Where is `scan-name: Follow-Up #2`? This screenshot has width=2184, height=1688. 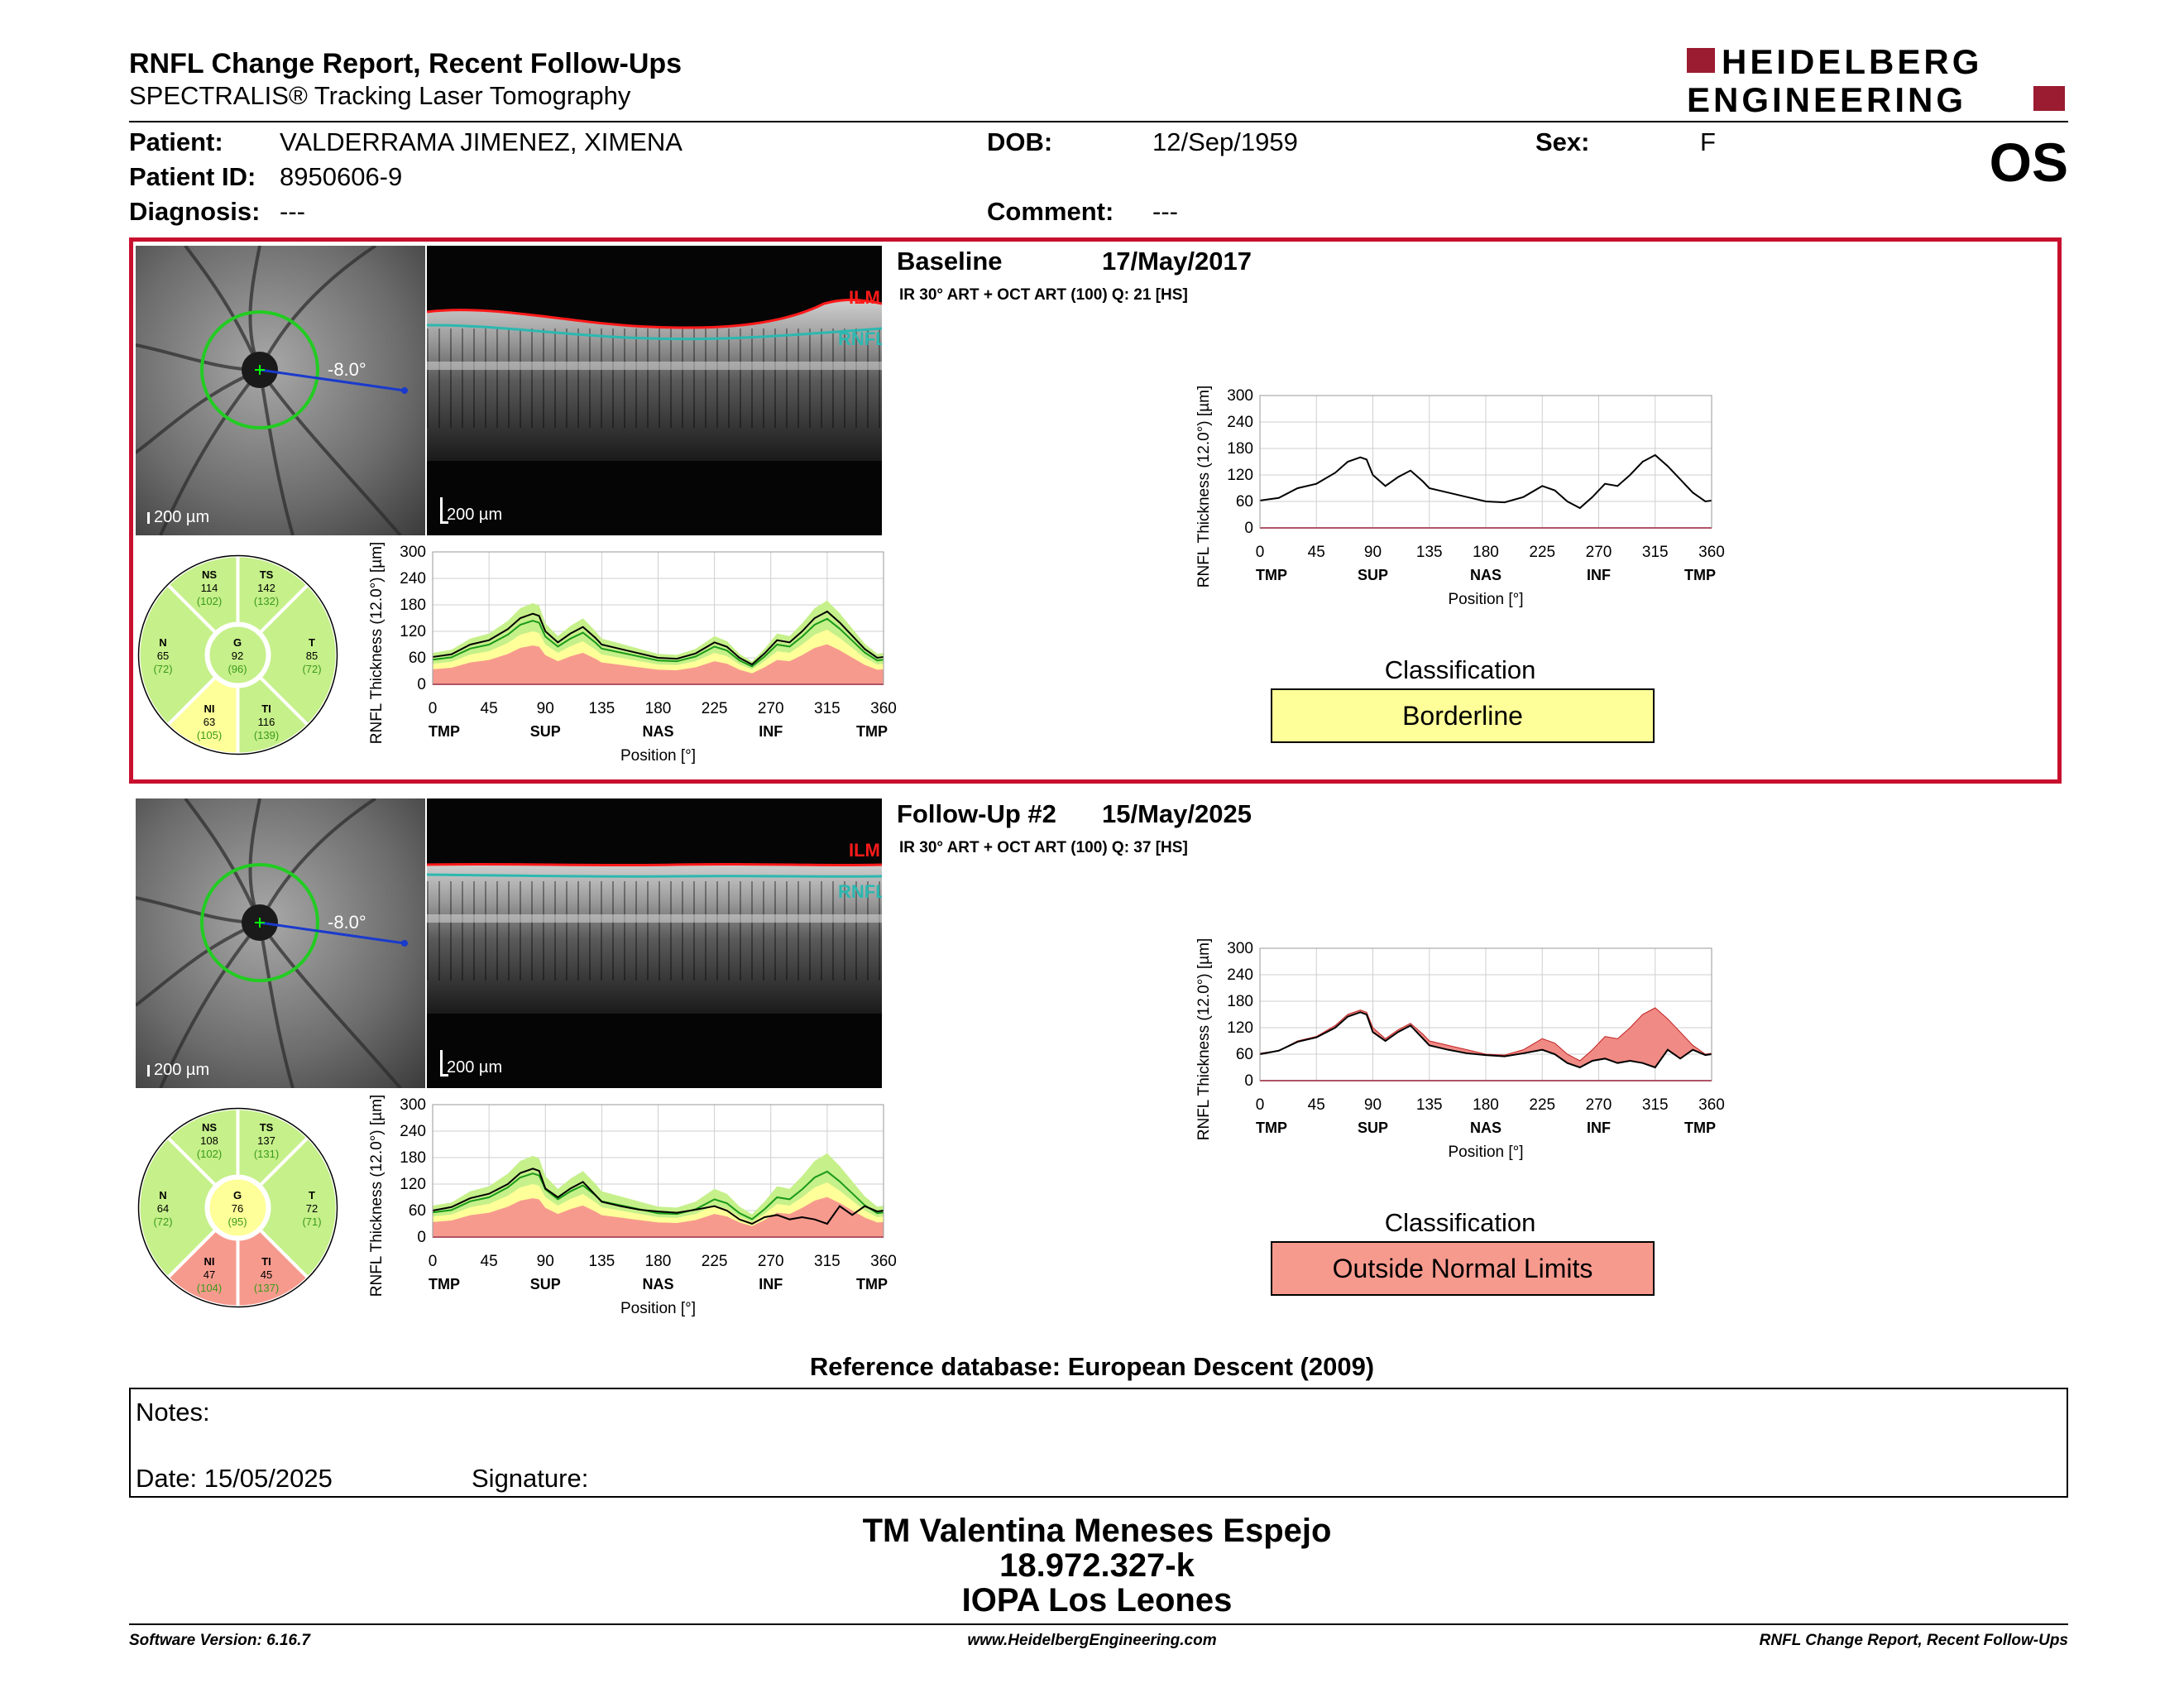
scan-name: Follow-Up #2 is located at coordinates (976, 813).